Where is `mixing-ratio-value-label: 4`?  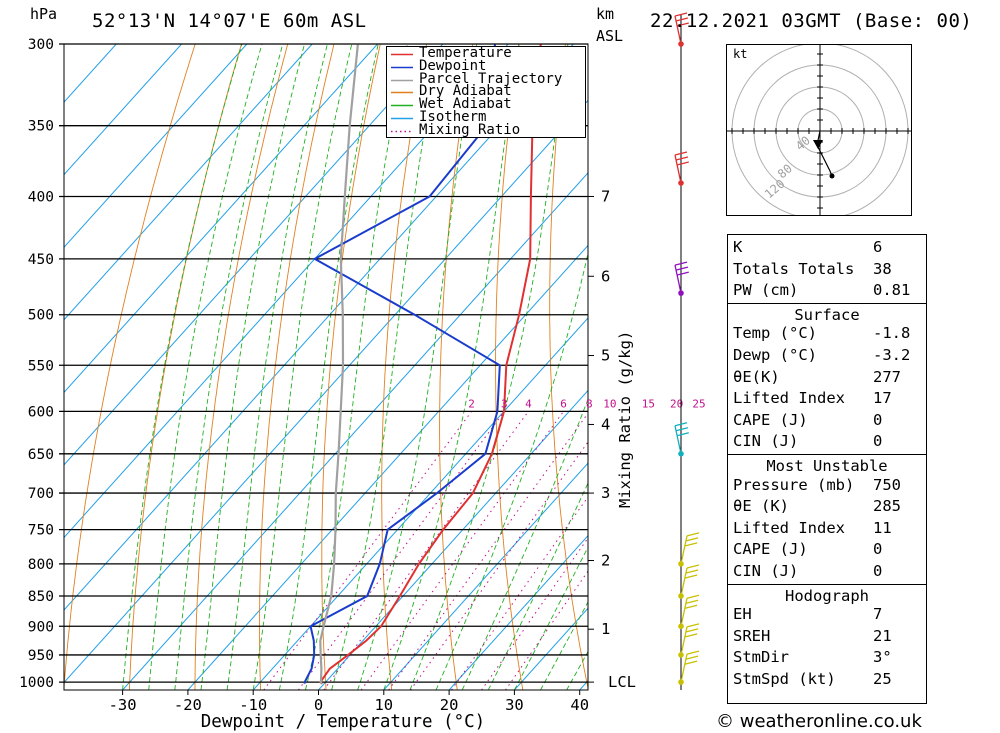 mixing-ratio-value-label: 4 is located at coordinates (528, 403).